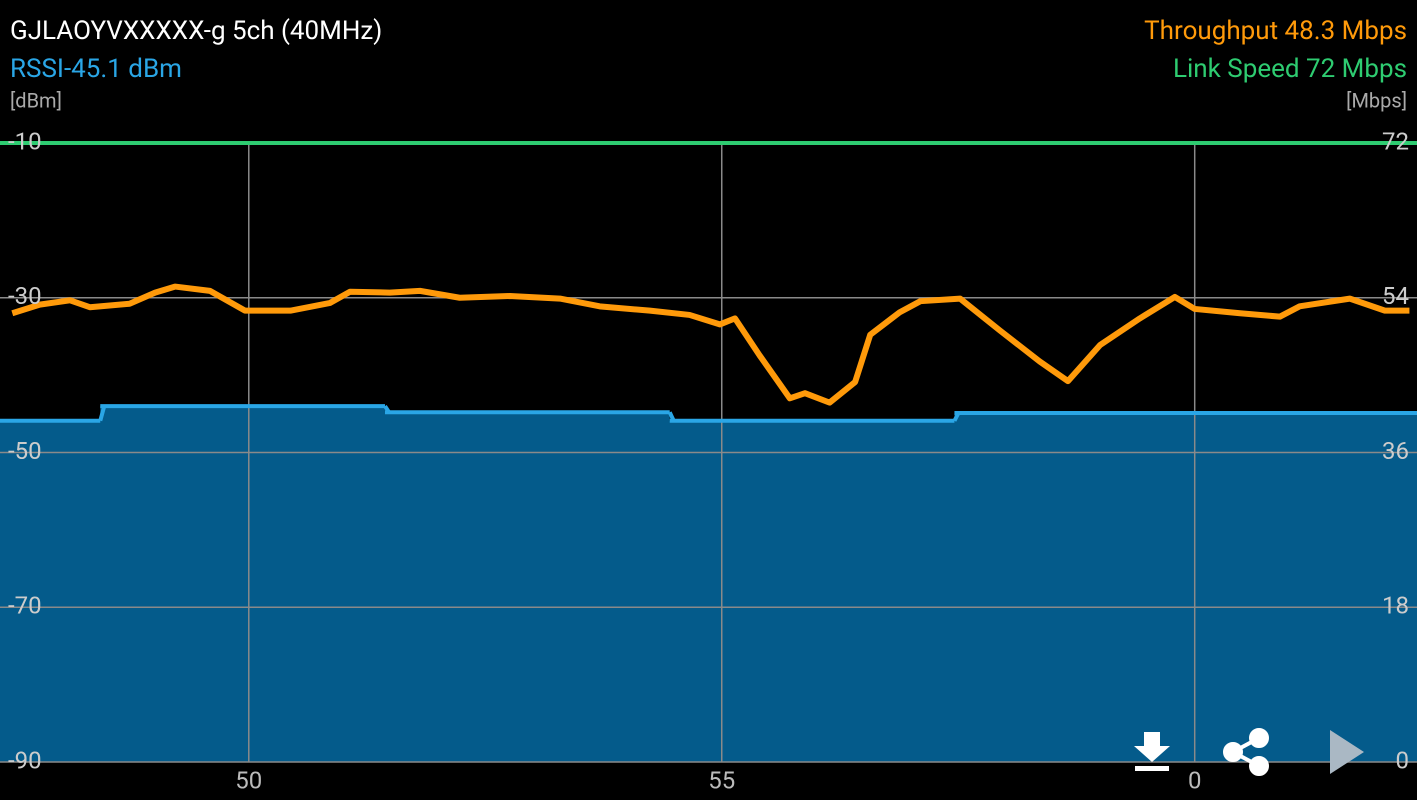 The image size is (1417, 800). What do you see at coordinates (1195, 780) in the screenshot?
I see `x-tick-label: 0` at bounding box center [1195, 780].